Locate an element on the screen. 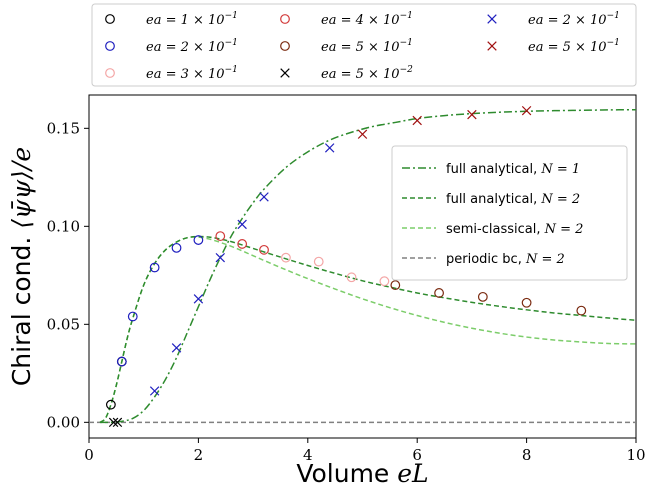  x-axis-label-text: Volume is located at coordinates (346, 473).